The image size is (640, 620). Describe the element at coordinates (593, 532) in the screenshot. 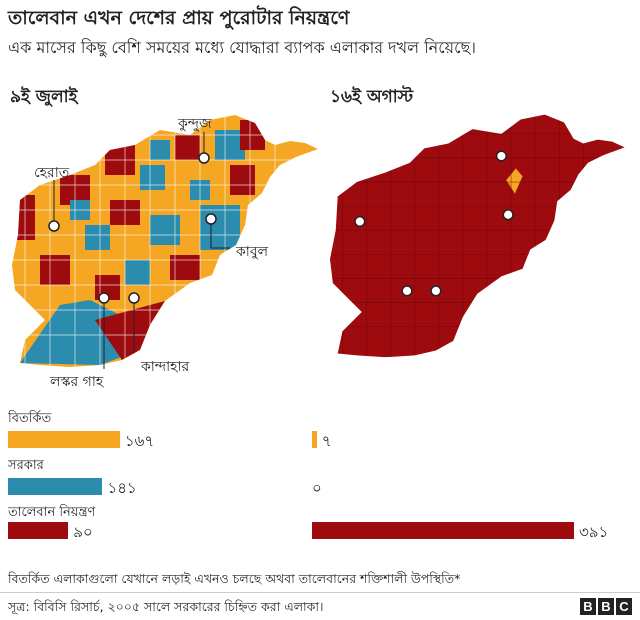

I see `bar-value-august-2: ৩৯১` at that location.